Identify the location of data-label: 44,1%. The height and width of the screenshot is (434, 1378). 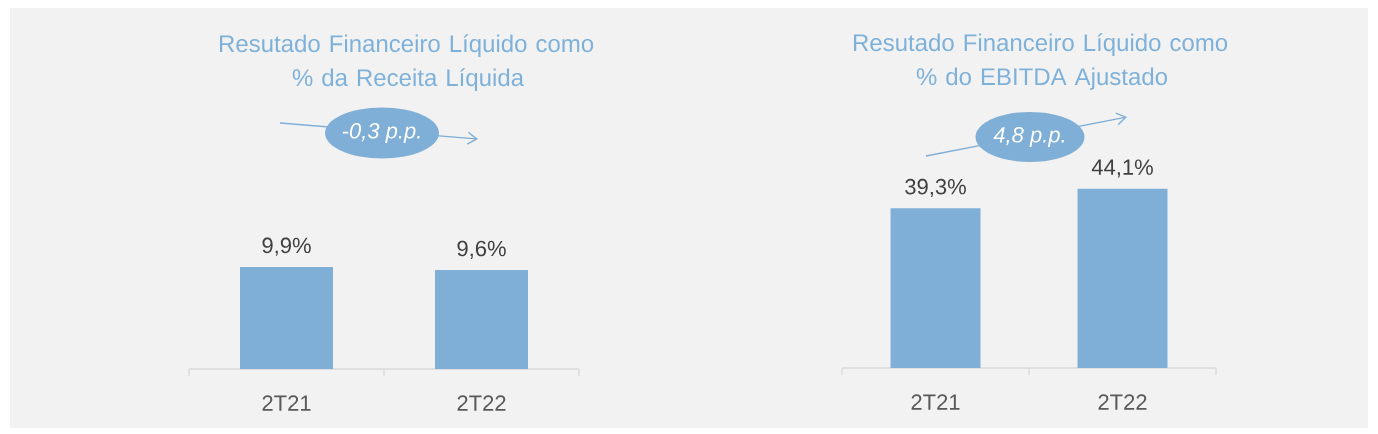
(1122, 168).